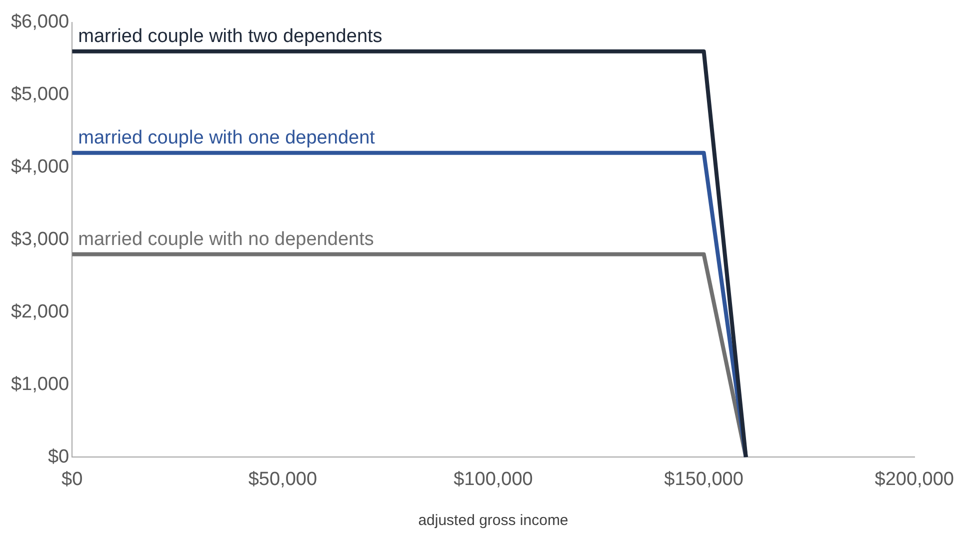  What do you see at coordinates (40, 22) in the screenshot?
I see `y-tick-label: $6,000` at bounding box center [40, 22].